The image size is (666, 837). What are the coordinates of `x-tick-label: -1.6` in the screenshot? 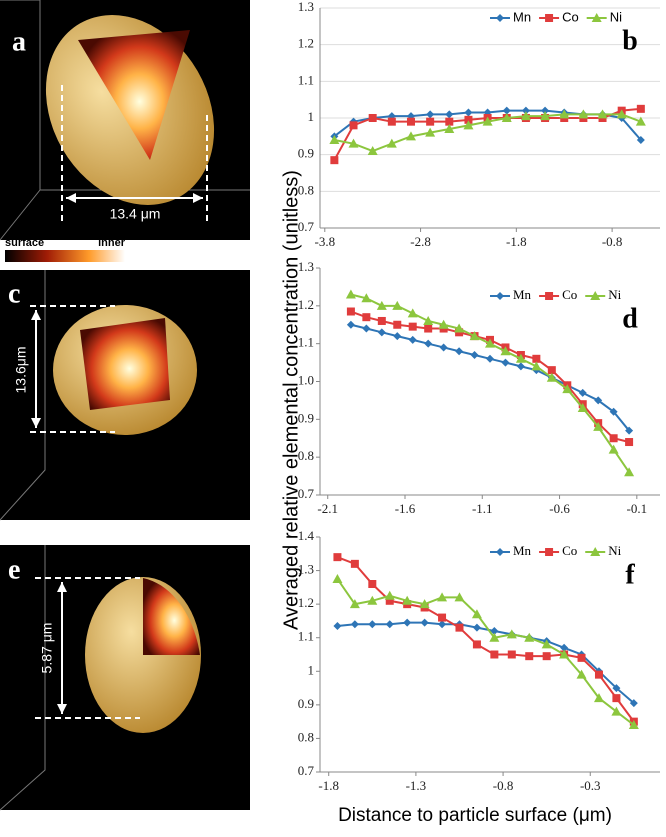 It's located at (405, 508).